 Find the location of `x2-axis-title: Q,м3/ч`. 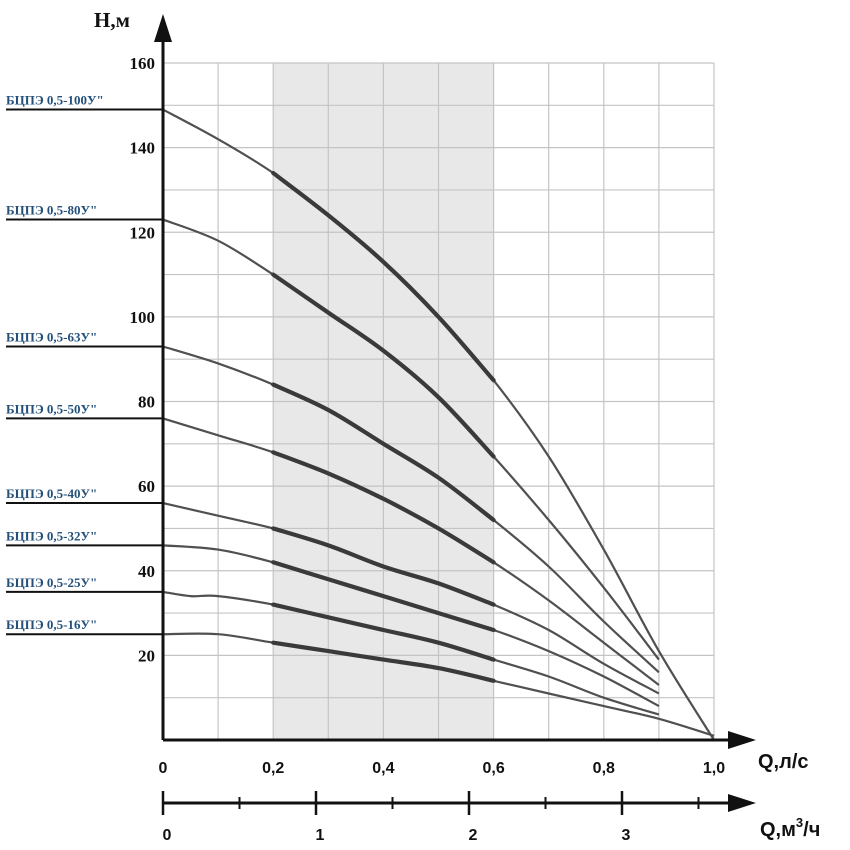

x2-axis-title: Q,м3/ч is located at coordinates (790, 828).